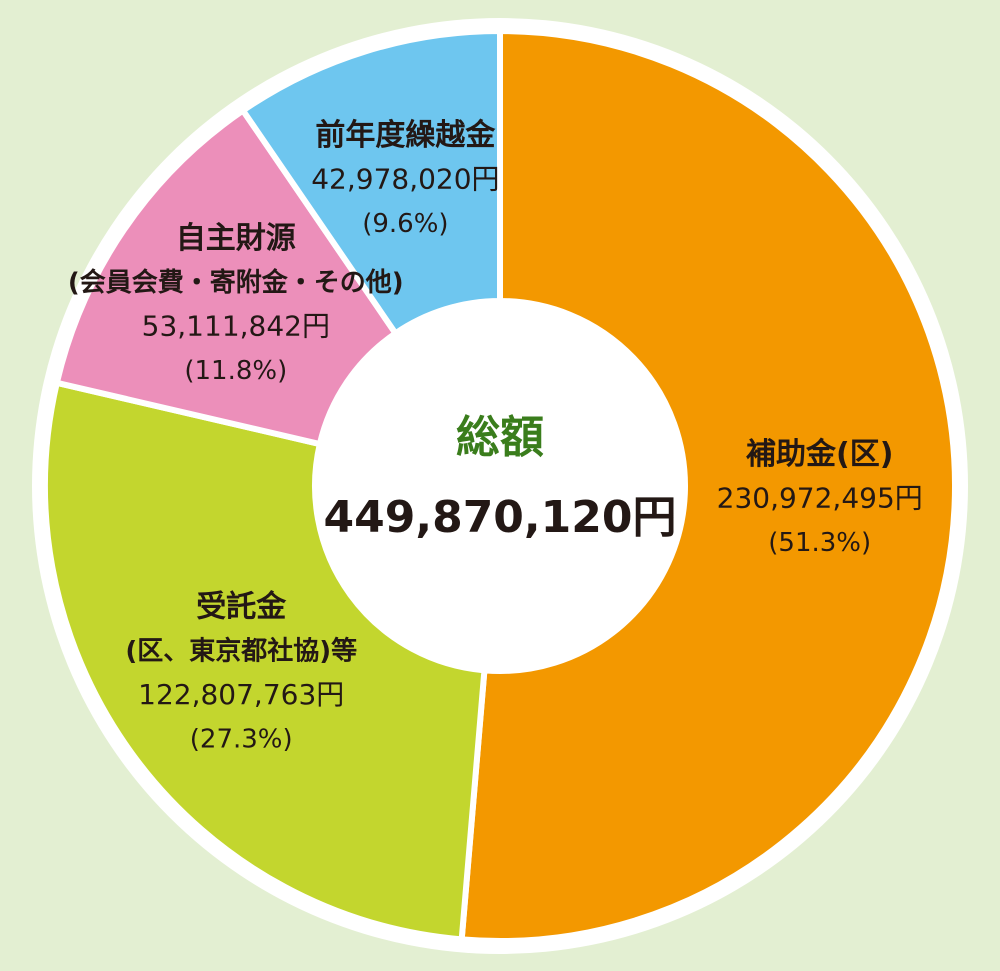 The height and width of the screenshot is (971, 1000). I want to click on category-label: 自主財源, so click(236, 238).